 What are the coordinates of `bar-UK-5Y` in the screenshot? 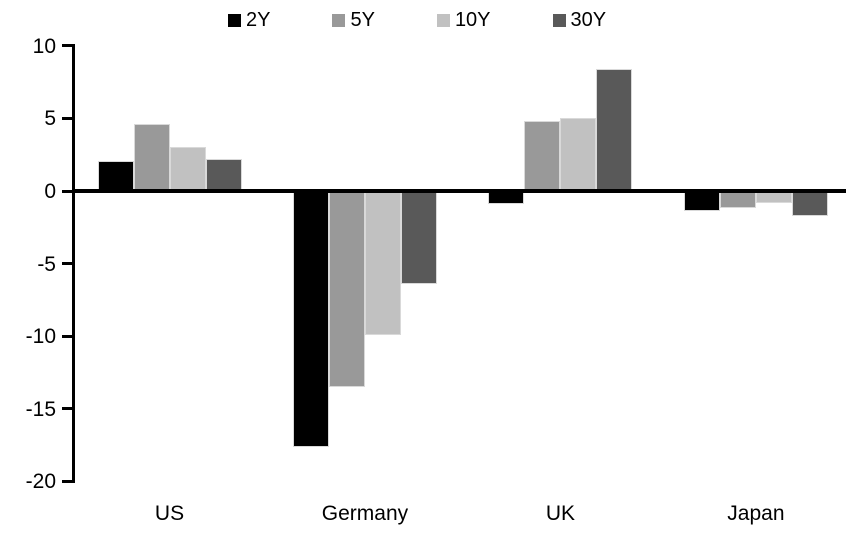 It's located at (542, 156).